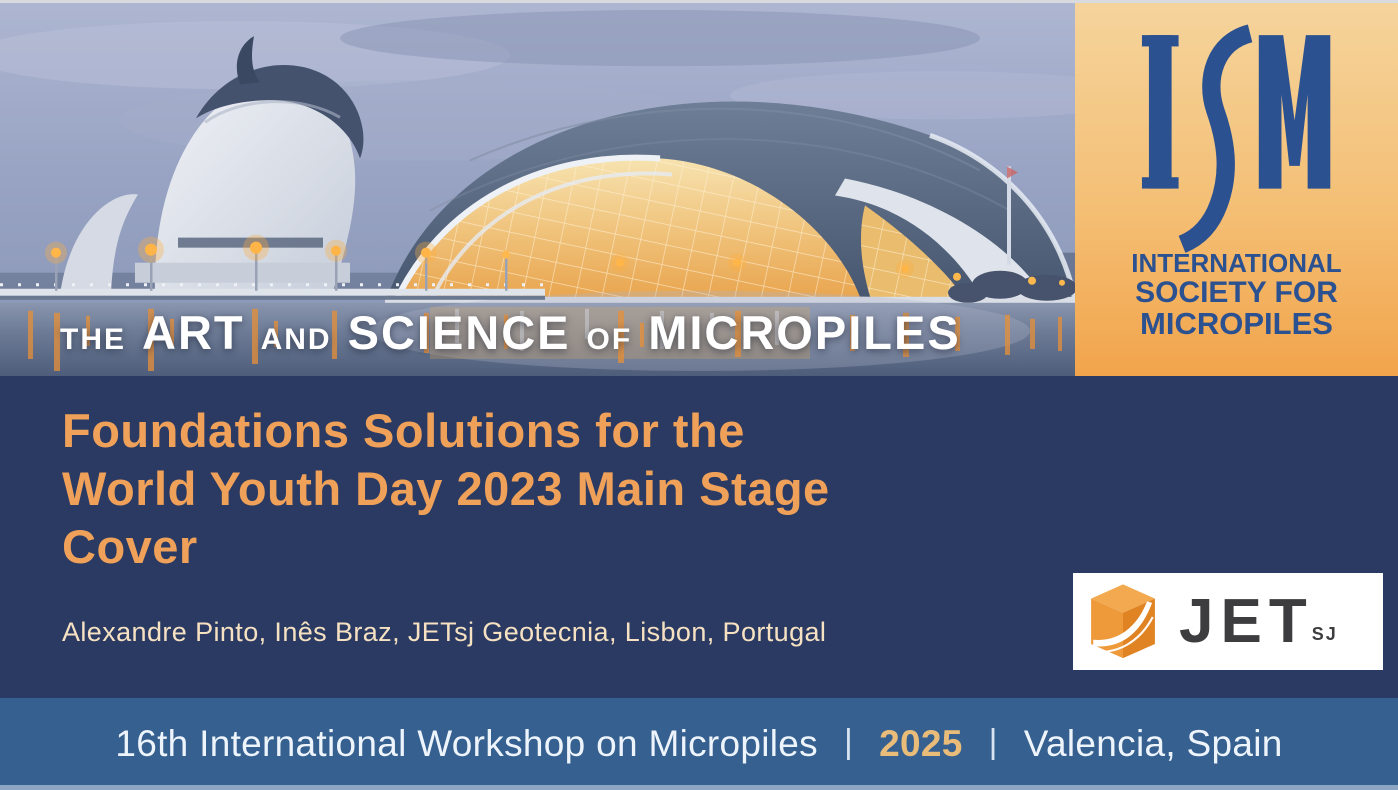 This screenshot has height=790, width=1398. I want to click on ism-society-name: INTERNATIONAL SOCIETY FOR MICROPILES, so click(1236, 295).